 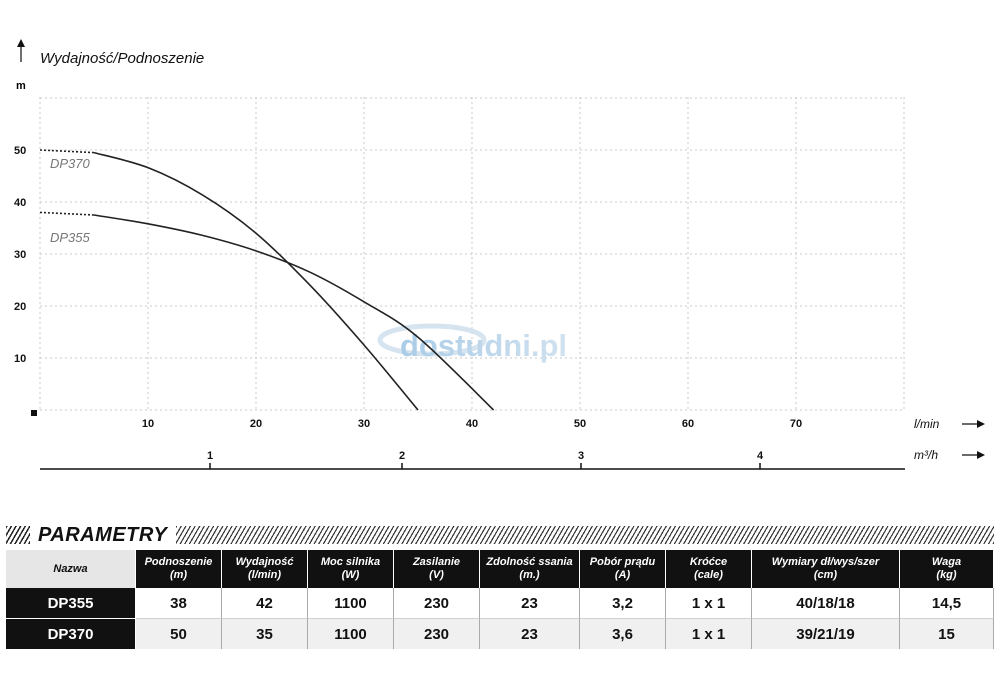 What do you see at coordinates (927, 424) in the screenshot?
I see `x-axis-unit: l/min` at bounding box center [927, 424].